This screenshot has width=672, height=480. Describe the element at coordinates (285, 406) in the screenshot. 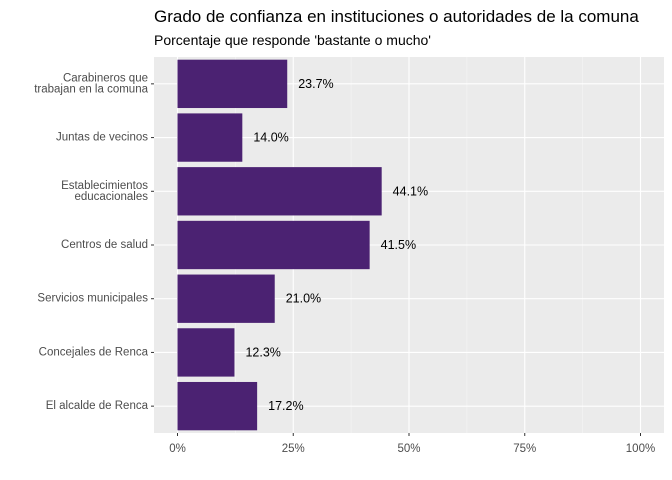

I see `data-label: 17.2%` at that location.